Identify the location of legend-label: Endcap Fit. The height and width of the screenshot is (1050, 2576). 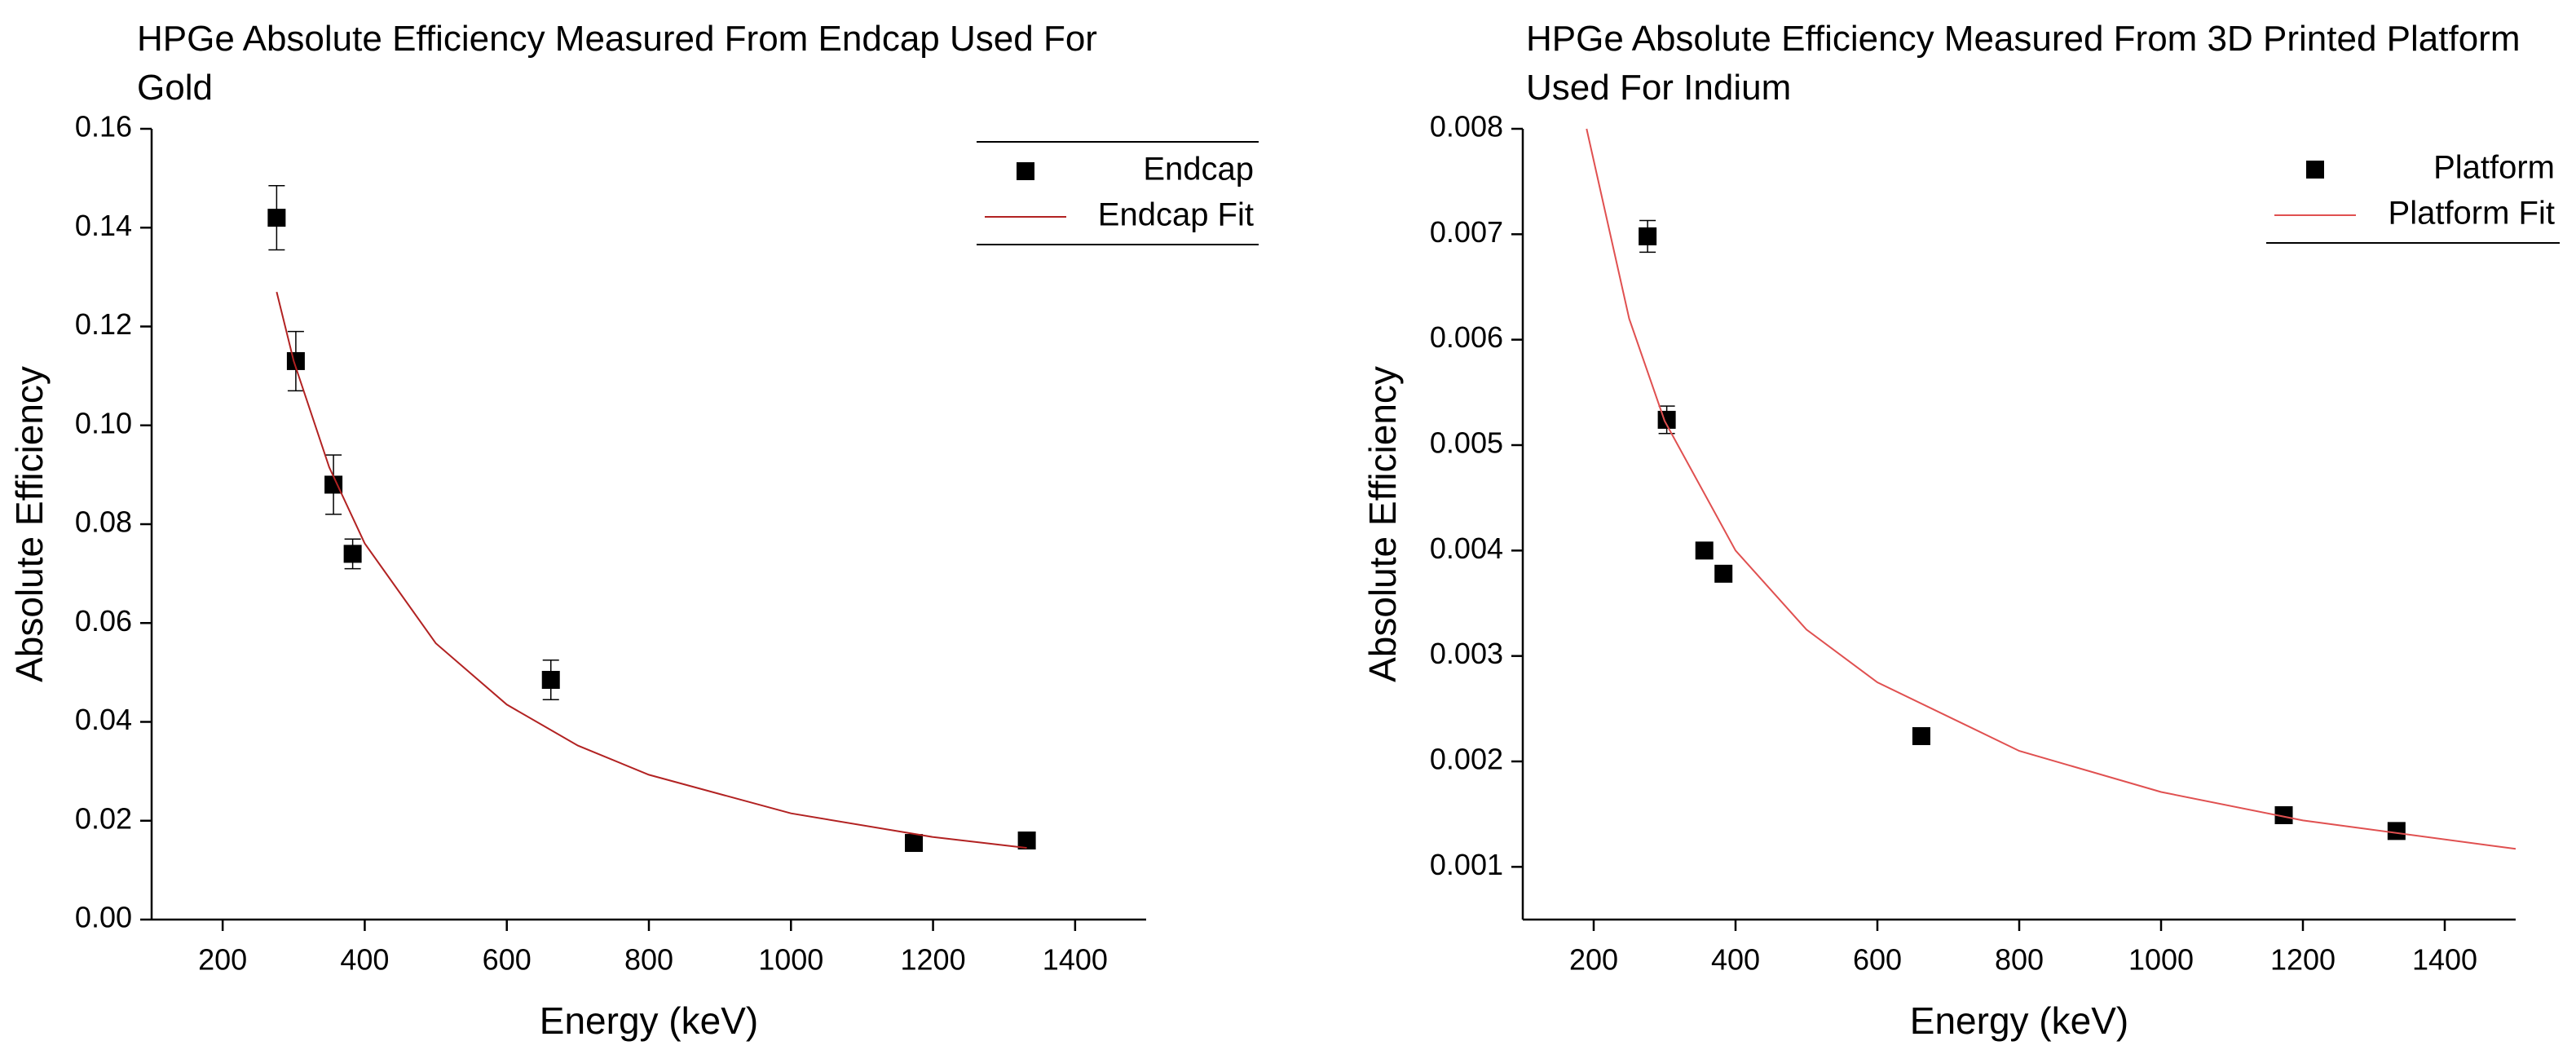
(1176, 215).